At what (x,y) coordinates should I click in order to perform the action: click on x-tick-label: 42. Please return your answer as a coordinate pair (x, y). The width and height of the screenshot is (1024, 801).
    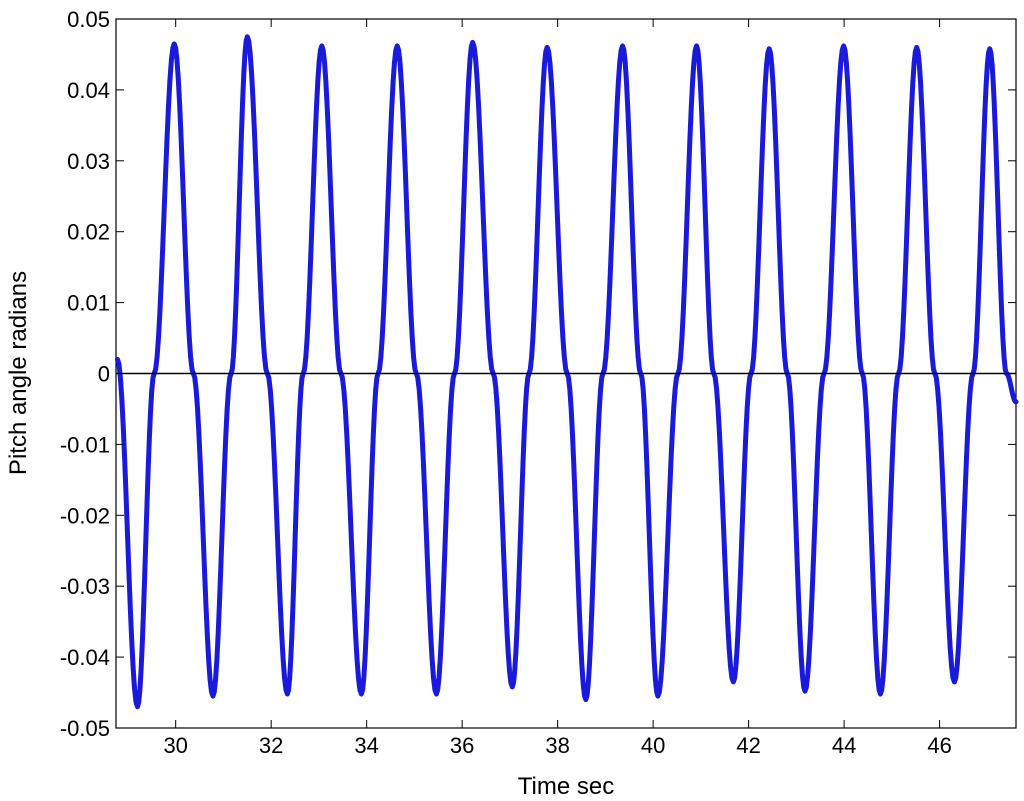
    Looking at the image, I should click on (748, 745).